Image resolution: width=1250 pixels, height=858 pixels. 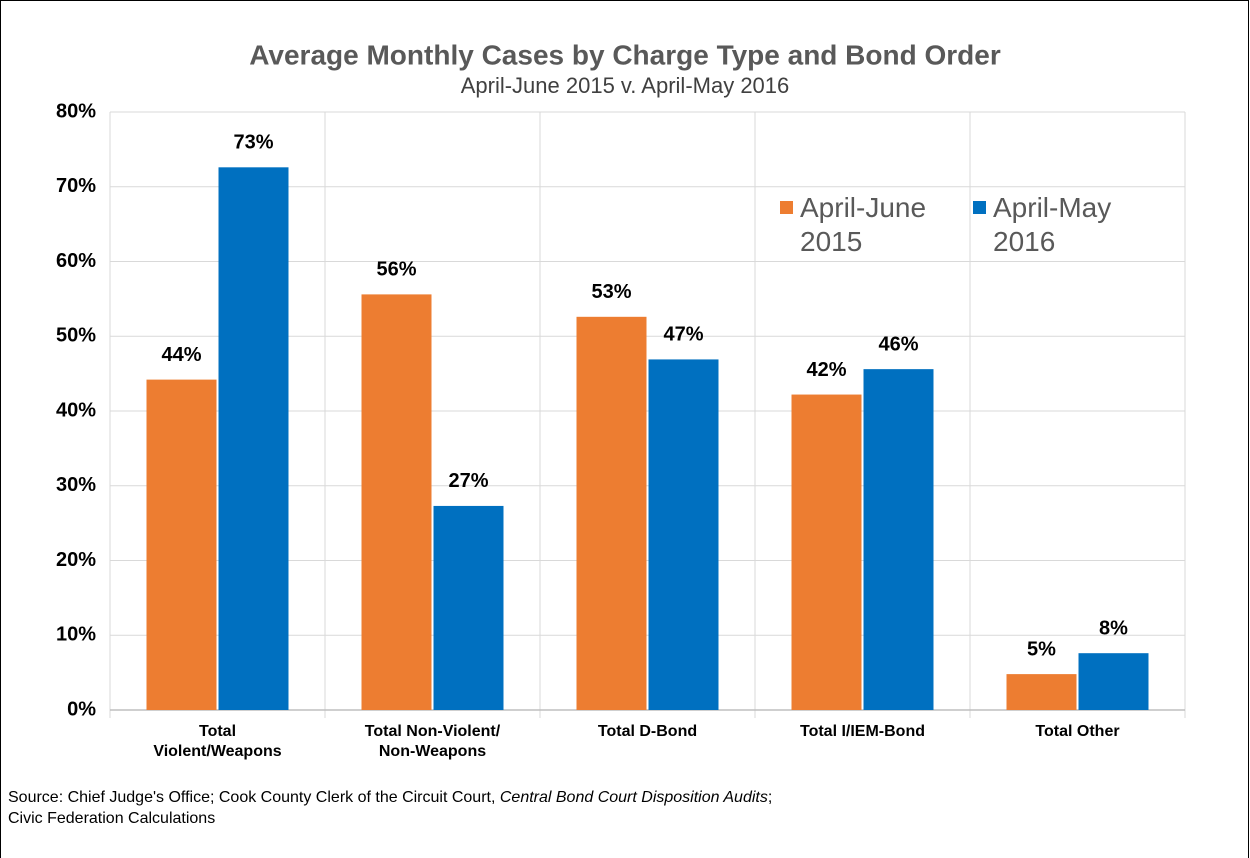 I want to click on y-tick-label: 60%, so click(x=76, y=261).